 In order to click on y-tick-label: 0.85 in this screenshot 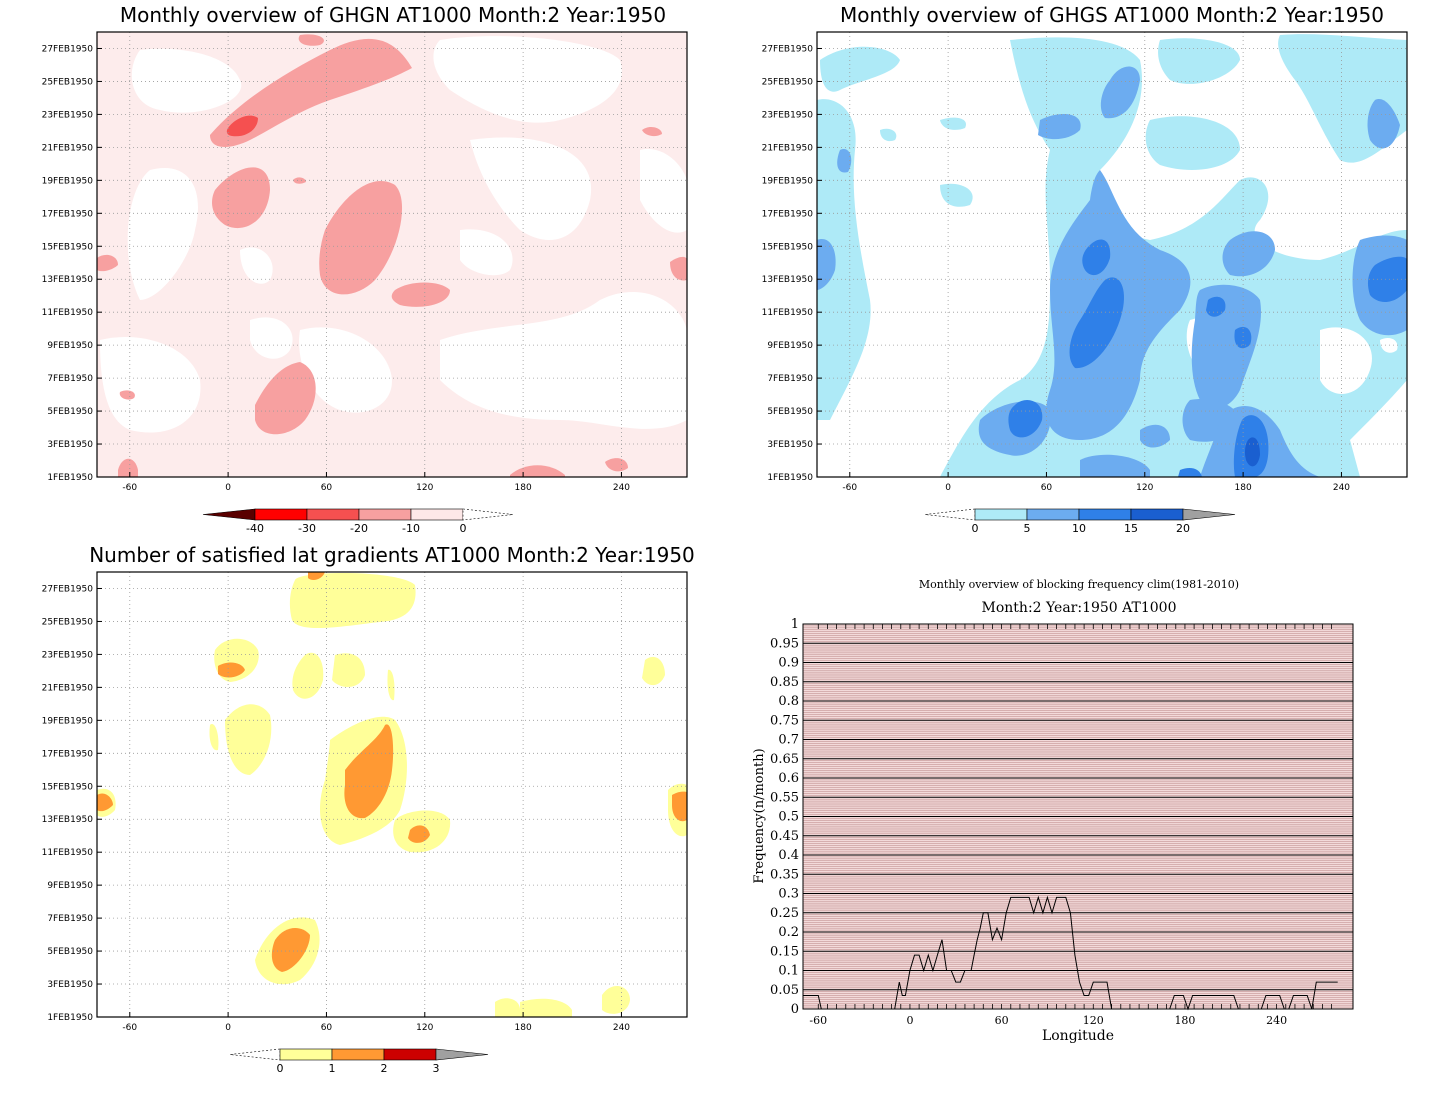, I will do `click(784, 682)`.